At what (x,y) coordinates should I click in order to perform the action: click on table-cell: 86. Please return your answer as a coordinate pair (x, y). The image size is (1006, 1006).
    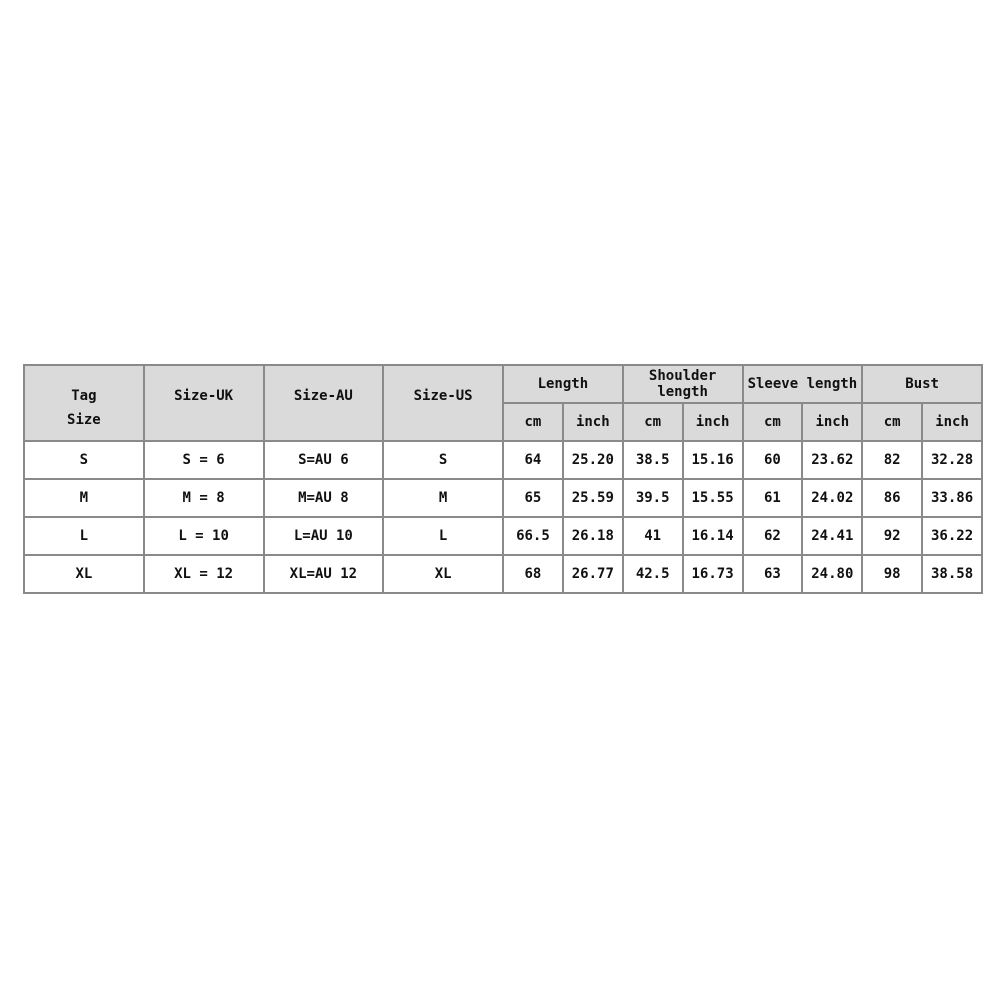
    Looking at the image, I should click on (892, 498).